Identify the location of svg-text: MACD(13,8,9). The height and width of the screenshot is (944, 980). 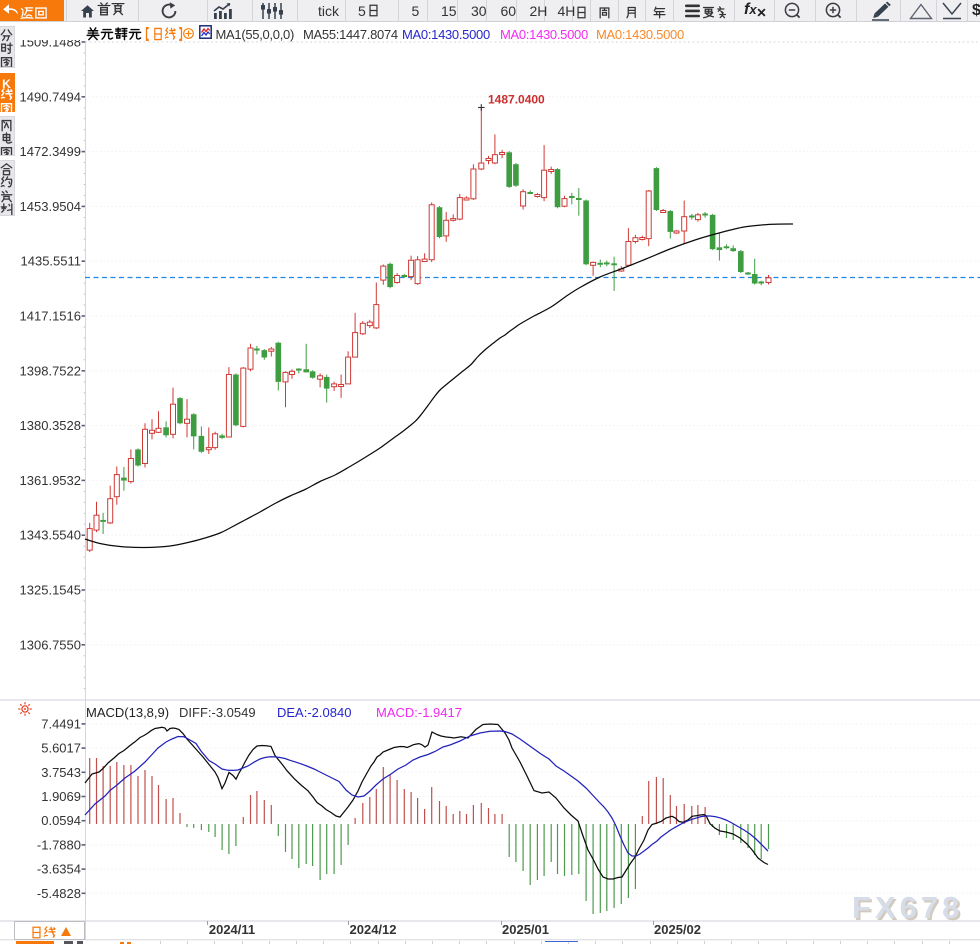
(127, 712).